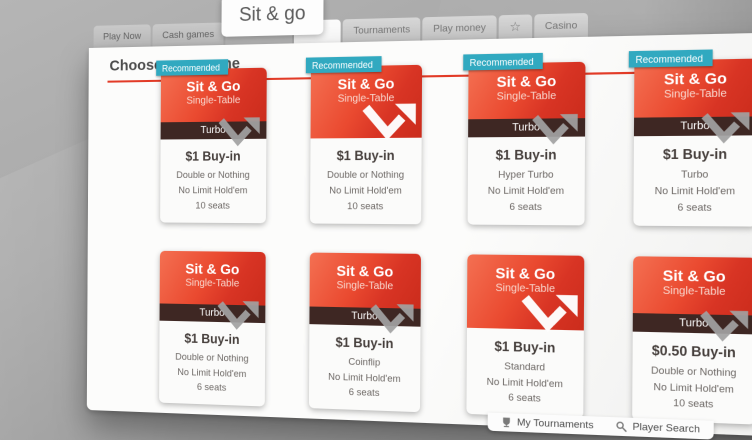 The width and height of the screenshot is (752, 440). I want to click on search-icon, so click(622, 426).